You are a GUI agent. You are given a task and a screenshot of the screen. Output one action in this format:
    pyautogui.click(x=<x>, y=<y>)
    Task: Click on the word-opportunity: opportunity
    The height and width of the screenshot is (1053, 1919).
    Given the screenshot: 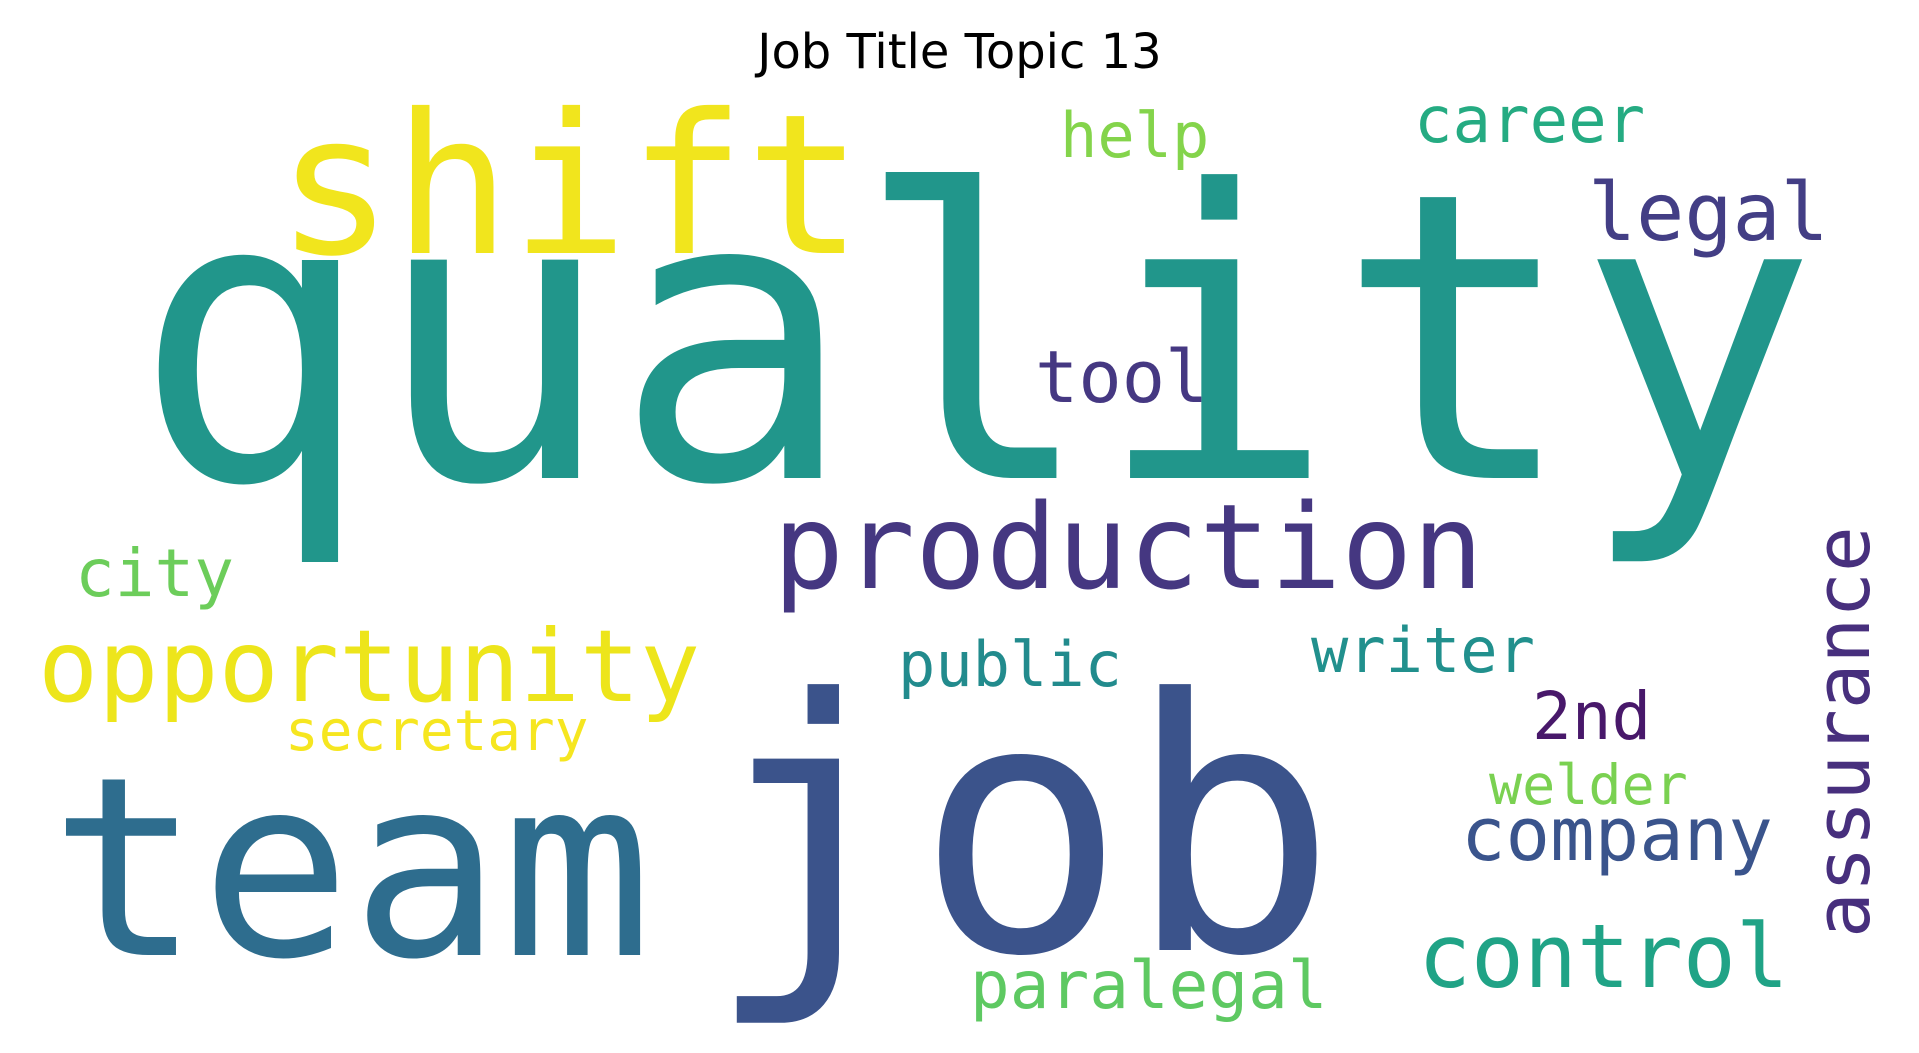 What is the action you would take?
    pyautogui.click(x=369, y=666)
    